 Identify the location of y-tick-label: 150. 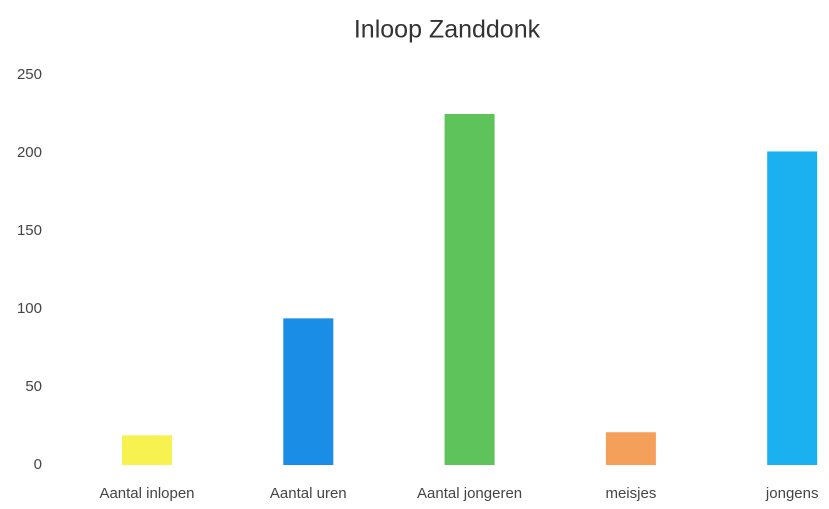
(29, 230).